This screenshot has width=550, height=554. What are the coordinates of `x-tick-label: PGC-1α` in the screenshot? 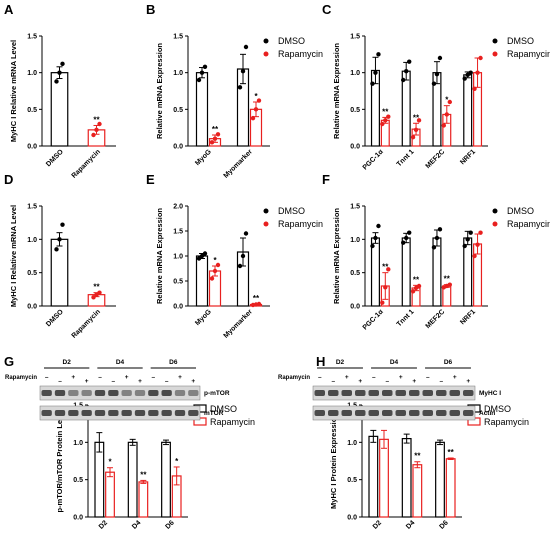 It's located at (374, 320).